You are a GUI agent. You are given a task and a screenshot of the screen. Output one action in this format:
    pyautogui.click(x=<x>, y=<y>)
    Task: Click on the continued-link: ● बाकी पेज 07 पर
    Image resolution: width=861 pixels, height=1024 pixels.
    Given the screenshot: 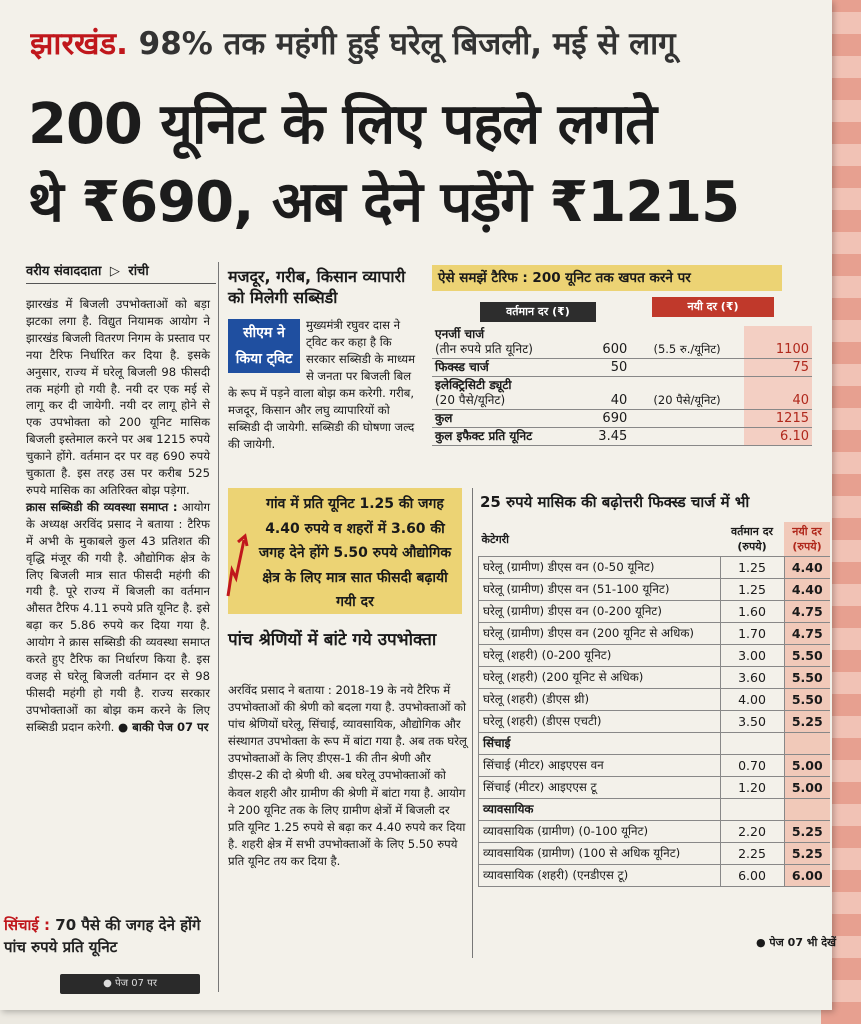 What is the action you would take?
    pyautogui.click(x=163, y=726)
    